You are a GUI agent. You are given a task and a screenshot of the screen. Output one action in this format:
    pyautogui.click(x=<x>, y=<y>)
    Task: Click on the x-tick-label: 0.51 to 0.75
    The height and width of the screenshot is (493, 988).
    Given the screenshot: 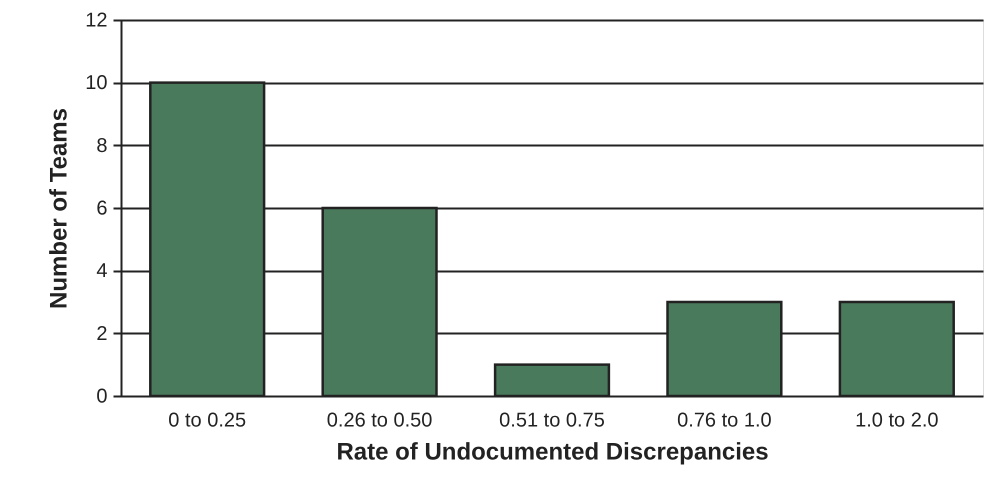 What is the action you would take?
    pyautogui.click(x=552, y=421)
    